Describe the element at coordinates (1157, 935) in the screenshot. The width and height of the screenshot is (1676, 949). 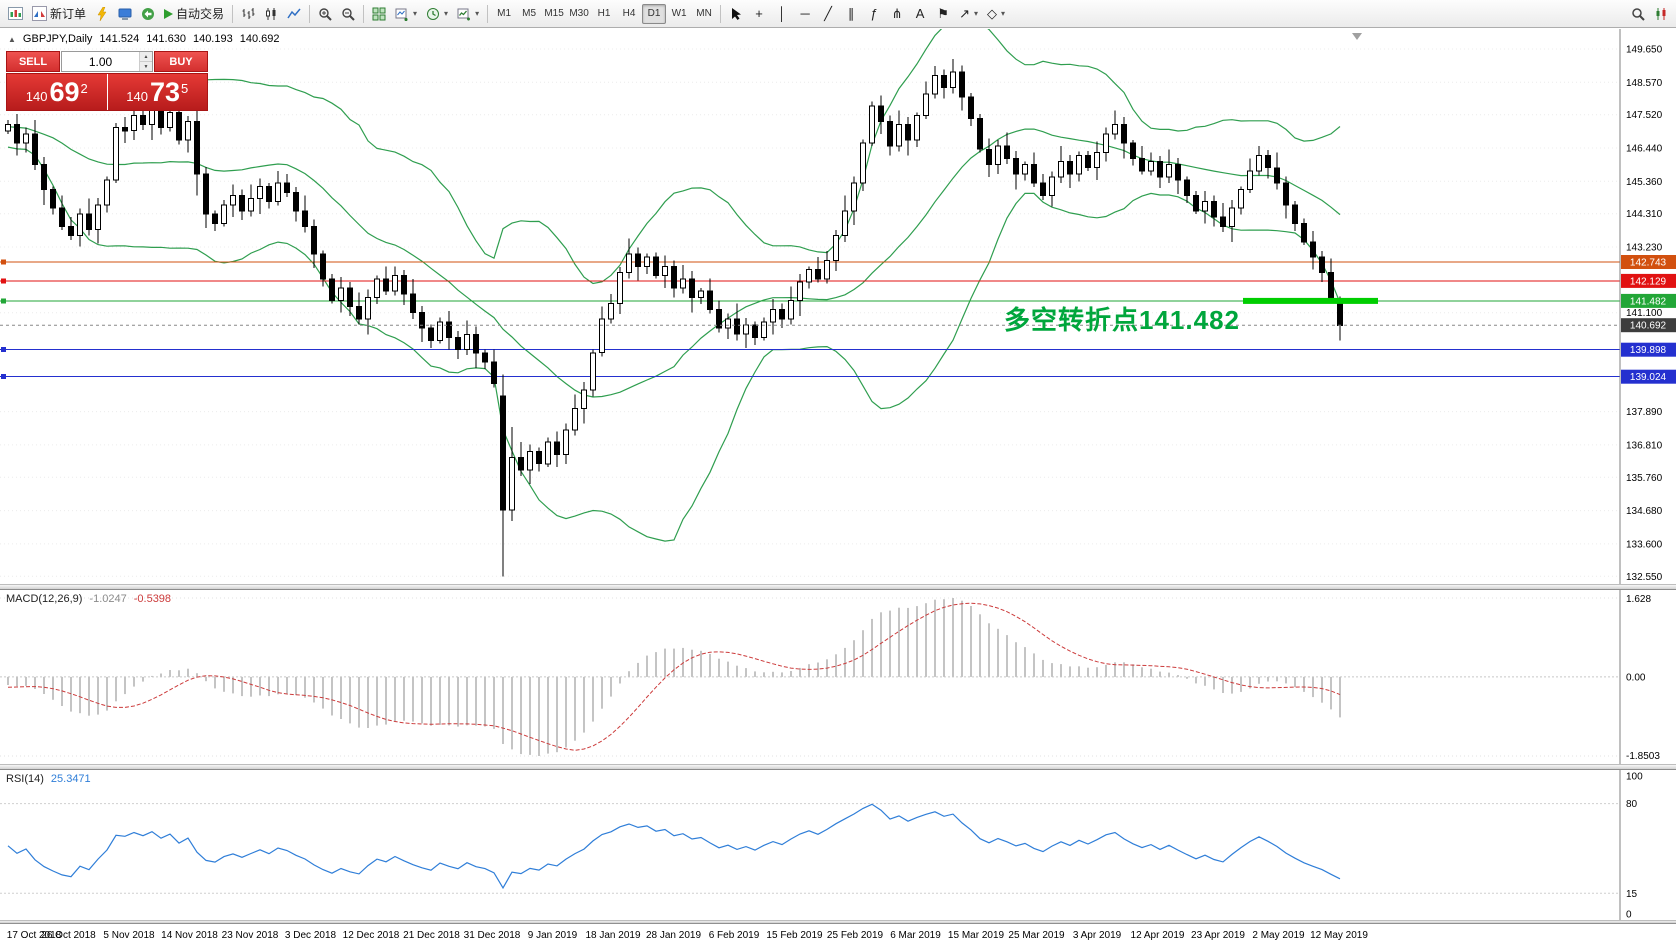
I see `date-label: 12 Apr 2019` at that location.